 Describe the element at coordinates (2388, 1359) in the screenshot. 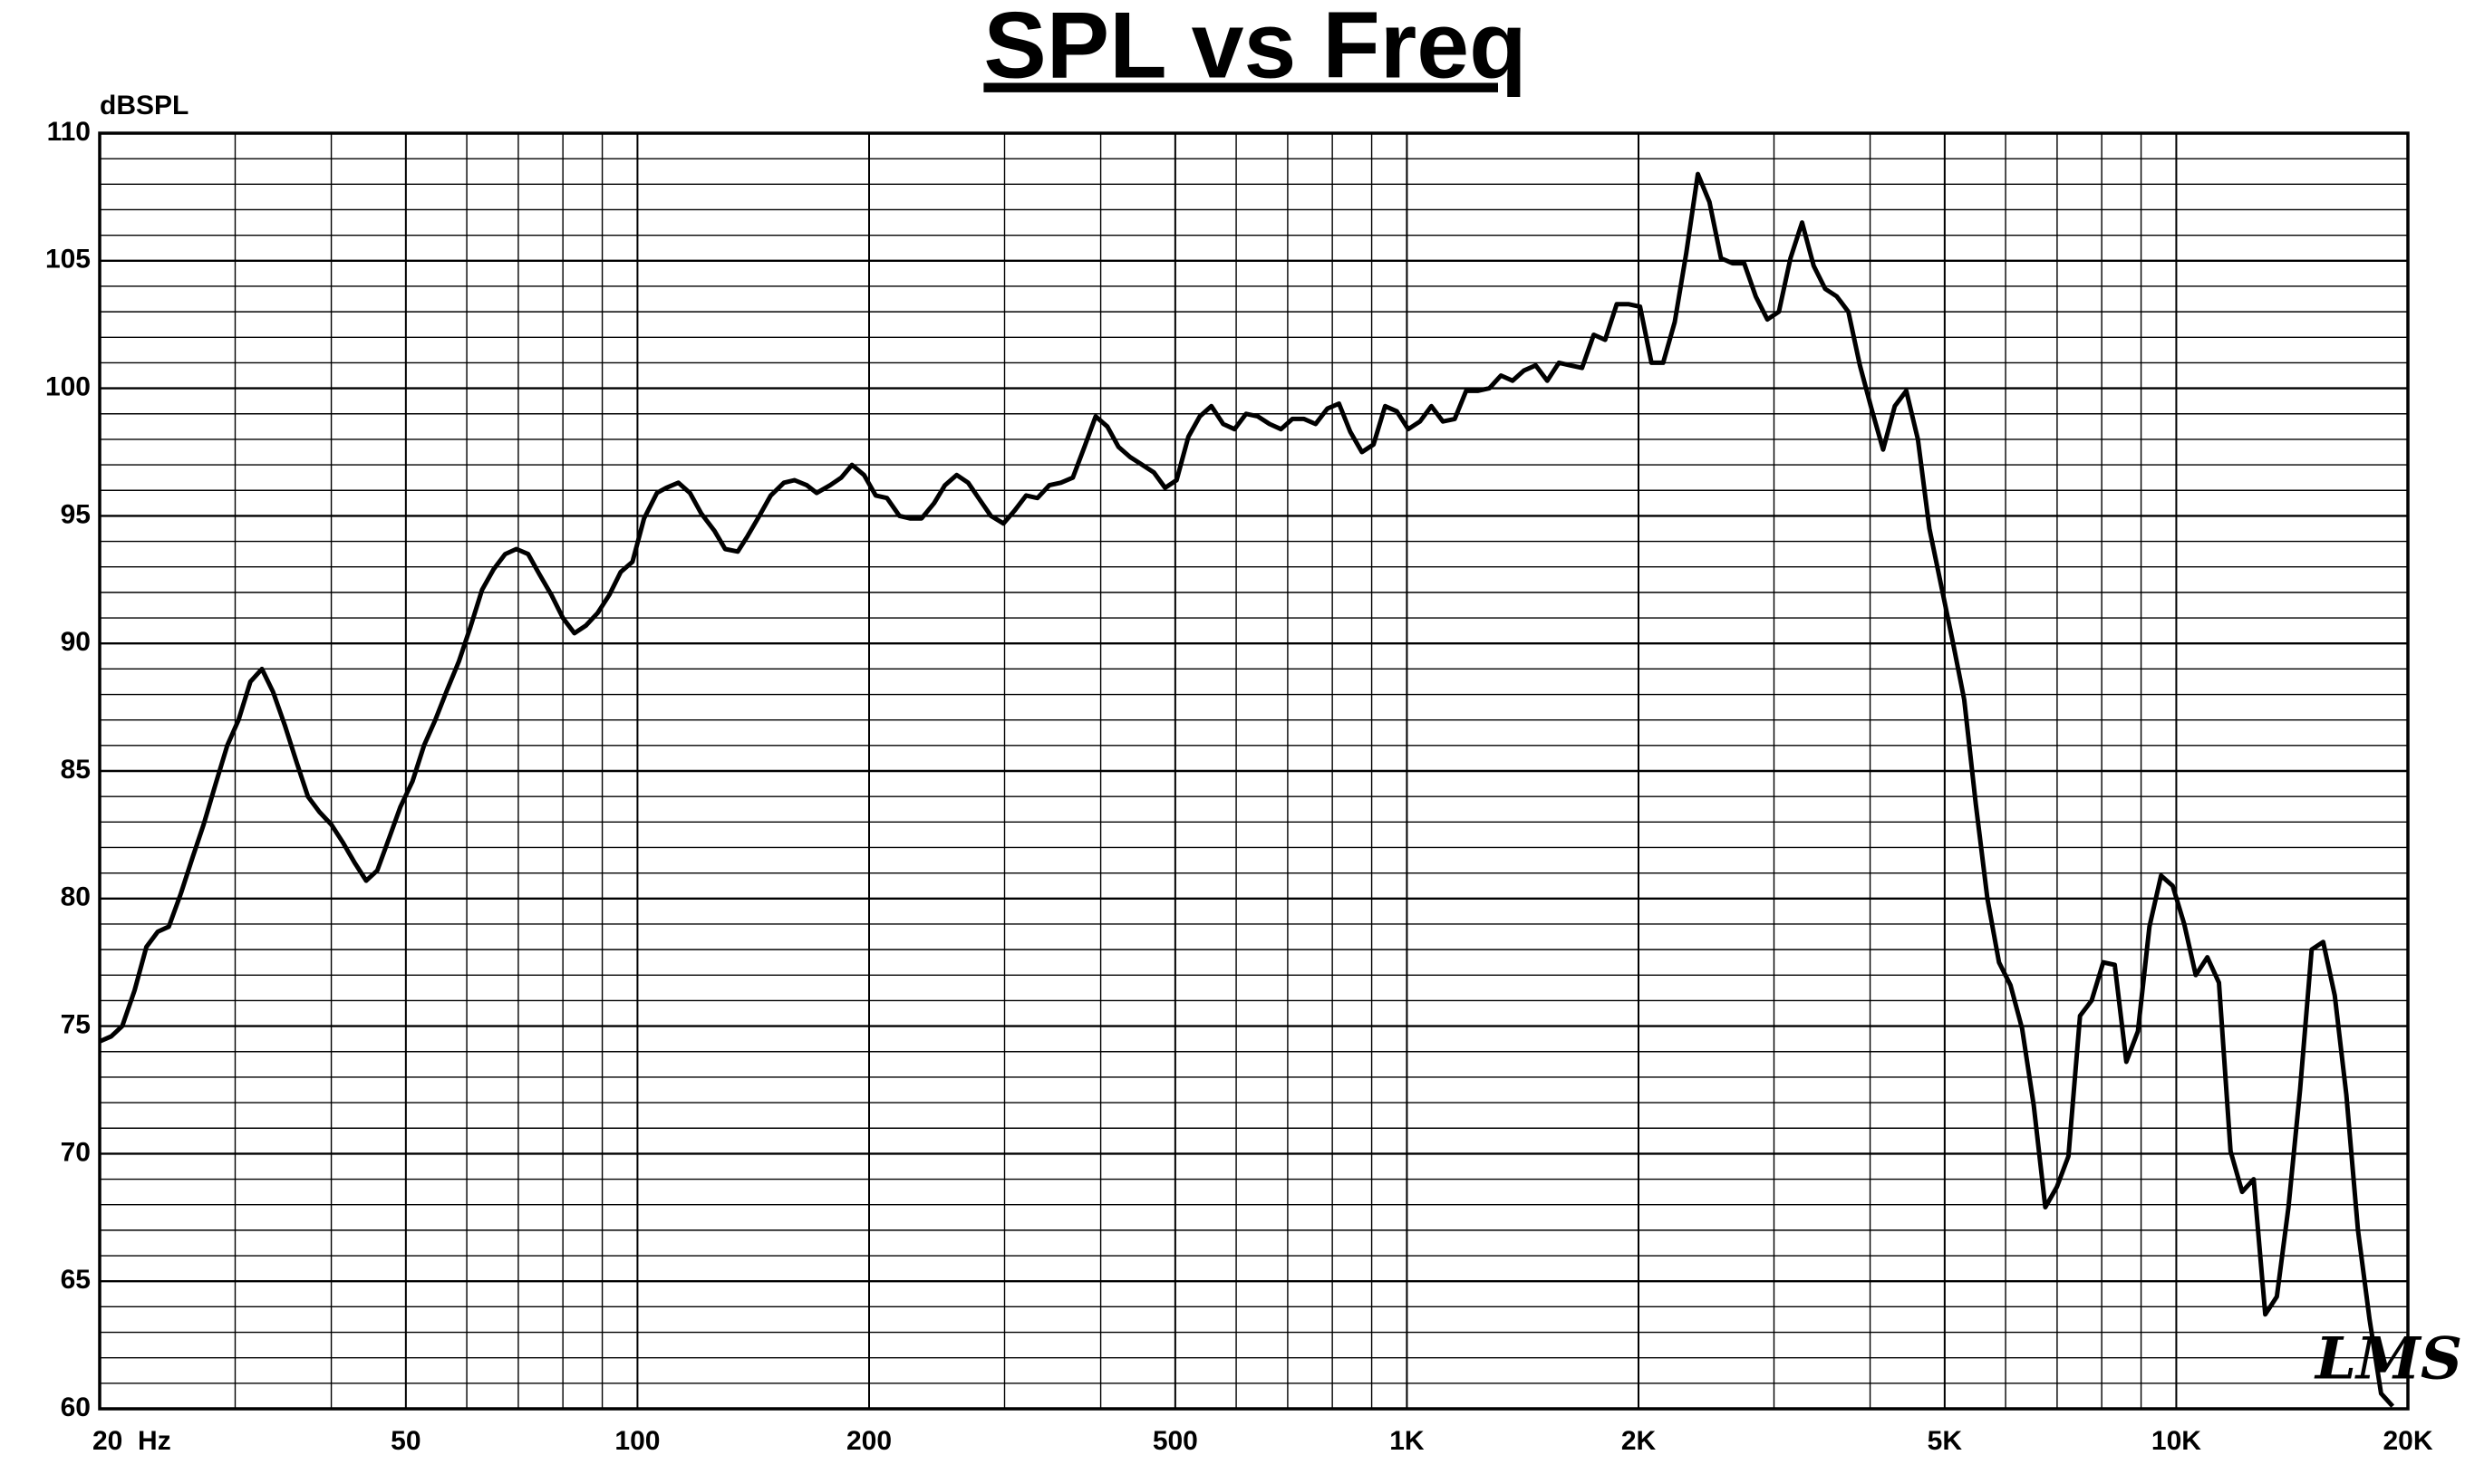

I see `watermark: LMS` at that location.